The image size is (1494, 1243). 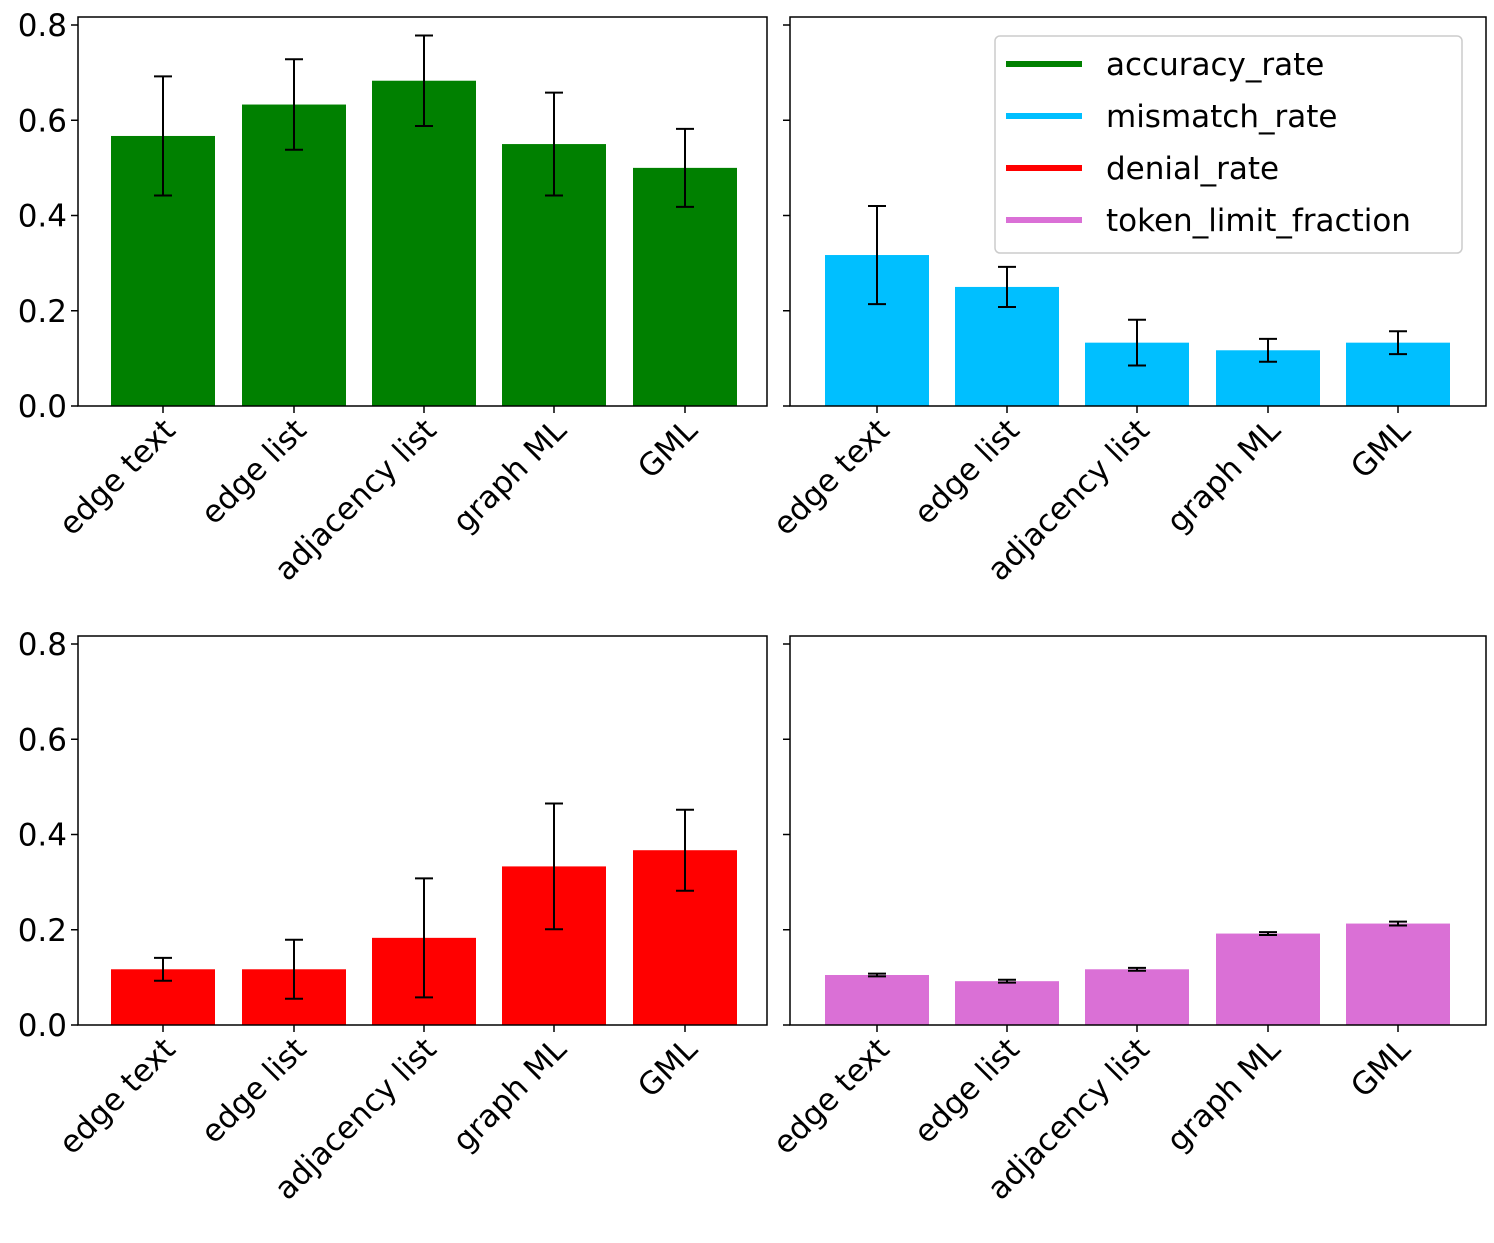 I want to click on legend-label-denial_rate: denial_rate, so click(x=1192, y=169).